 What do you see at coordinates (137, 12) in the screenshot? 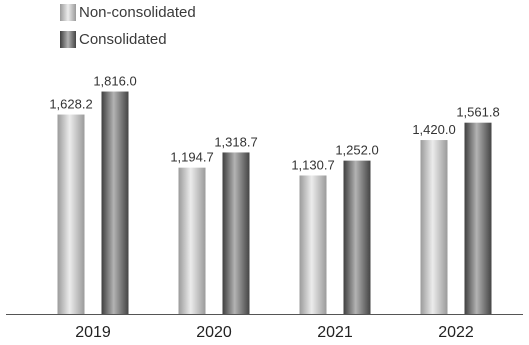
I see `legend-label-non-consolidated: Non-consolidated` at bounding box center [137, 12].